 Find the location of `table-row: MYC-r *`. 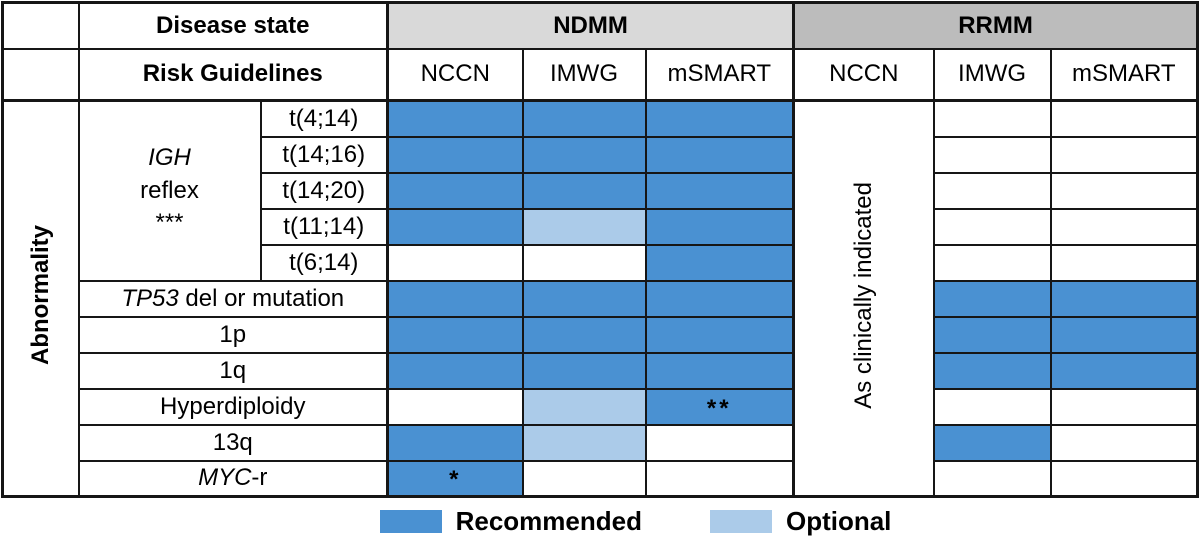

table-row: MYC-r * is located at coordinates (601, 478).